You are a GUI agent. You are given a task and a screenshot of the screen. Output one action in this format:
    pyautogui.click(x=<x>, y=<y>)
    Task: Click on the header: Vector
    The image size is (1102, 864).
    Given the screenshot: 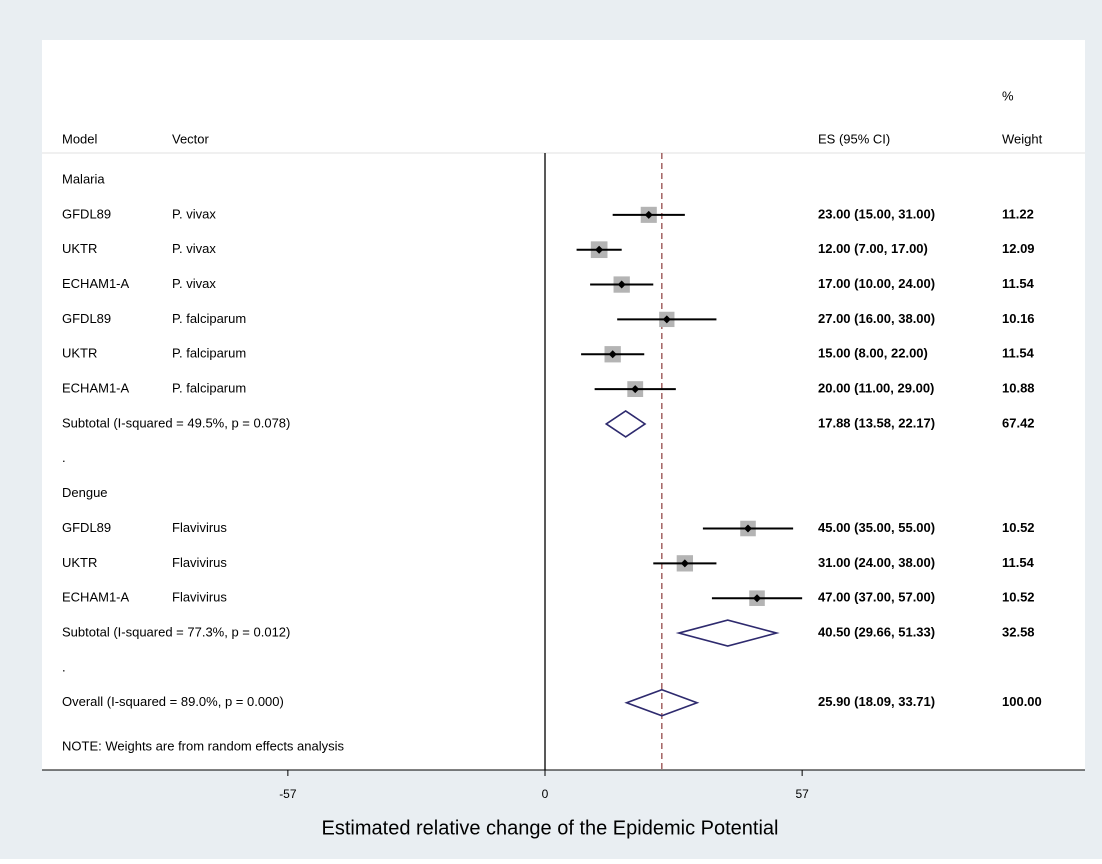 What is the action you would take?
    pyautogui.click(x=191, y=138)
    